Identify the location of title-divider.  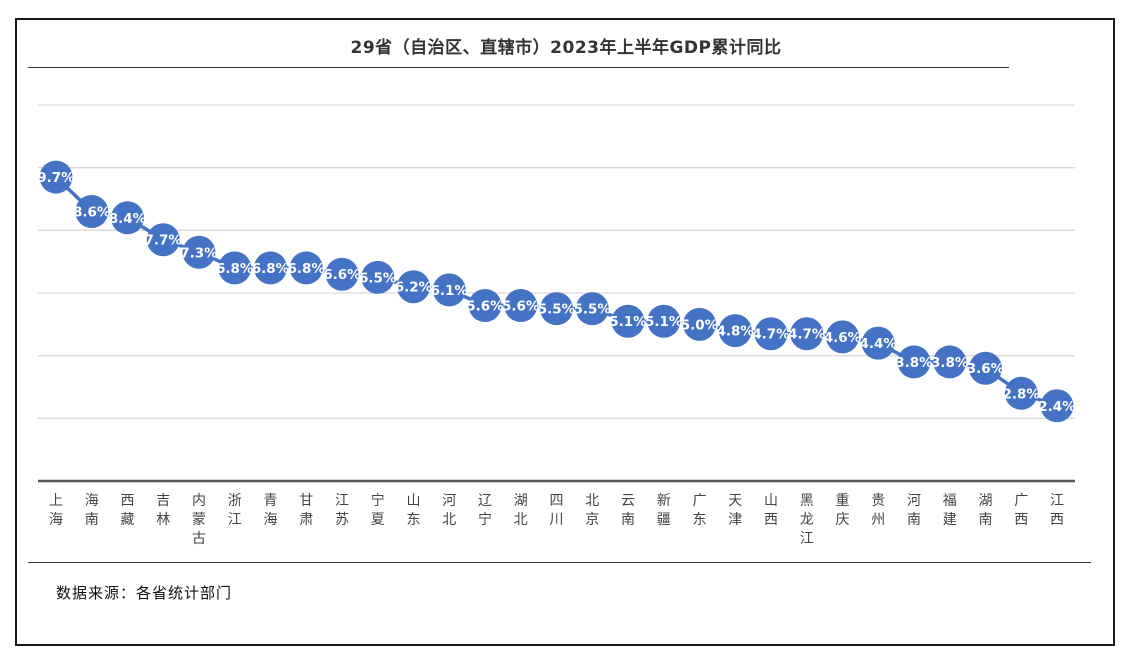
(518, 67).